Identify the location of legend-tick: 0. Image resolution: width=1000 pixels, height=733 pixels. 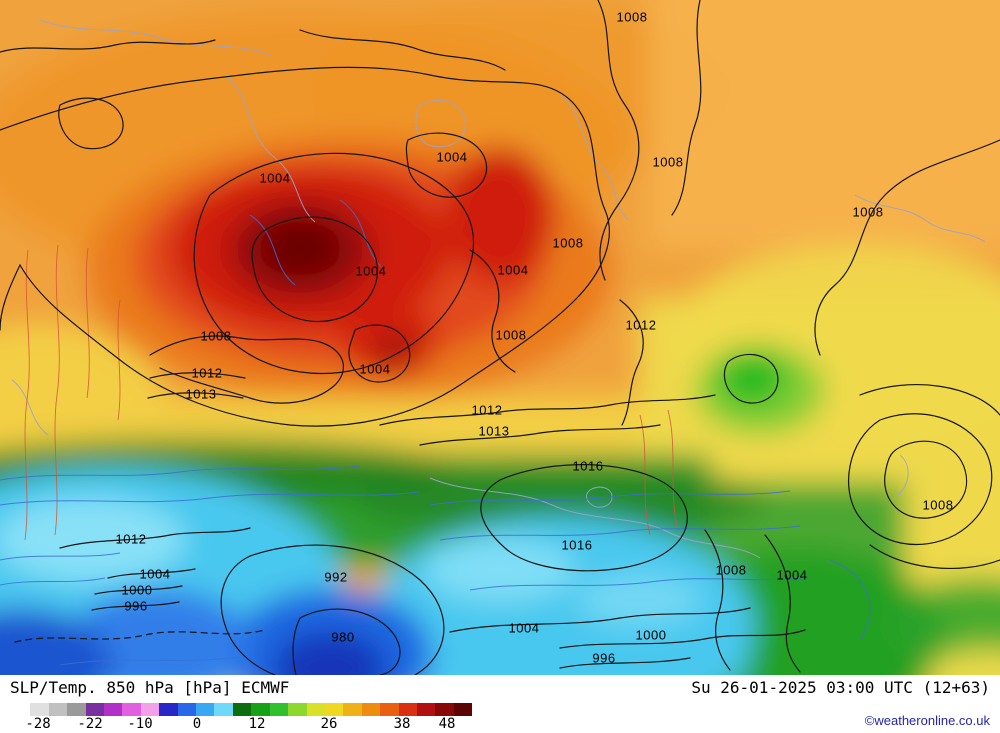
(197, 724).